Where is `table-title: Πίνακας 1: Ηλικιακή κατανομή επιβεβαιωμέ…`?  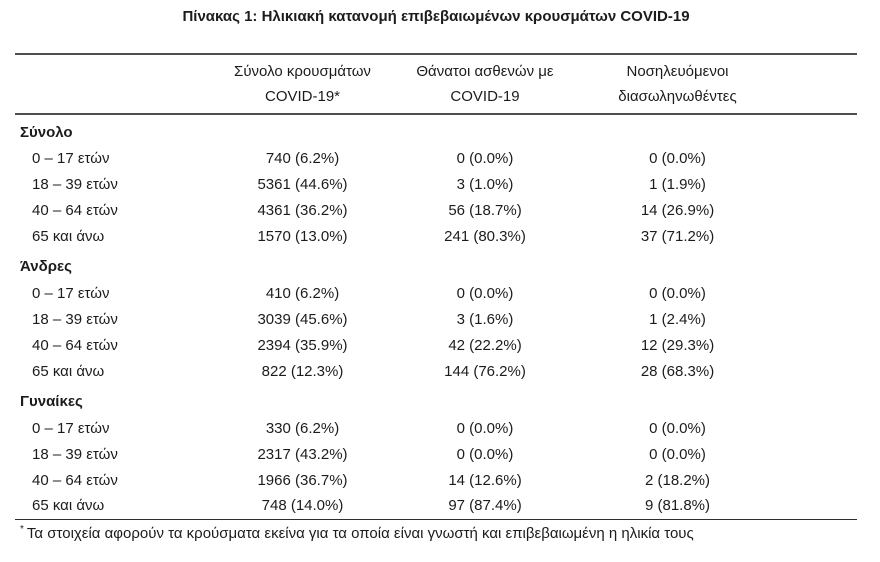
table-title: Πίνακας 1: Ηλικιακή κατανομή επιβεβαιωμέ… is located at coordinates (436, 16).